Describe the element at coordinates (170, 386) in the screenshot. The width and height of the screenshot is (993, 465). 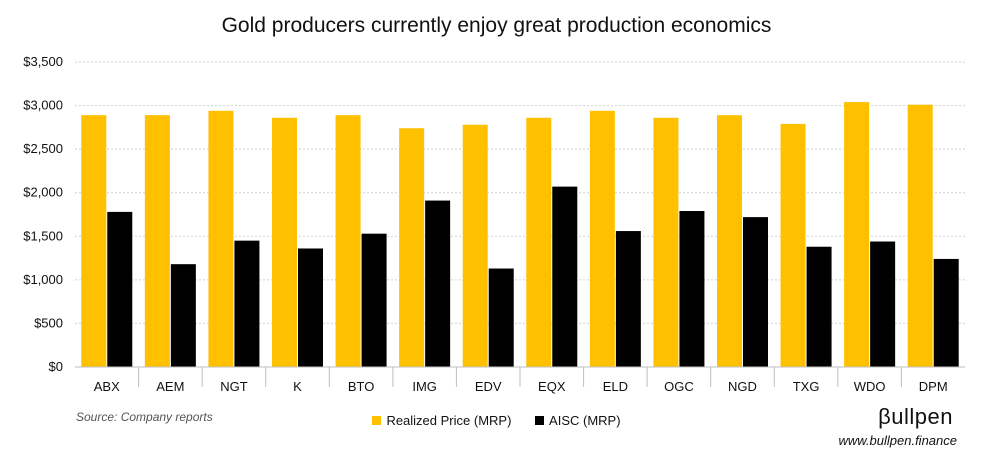
I see `x-tick-label: AEM` at that location.